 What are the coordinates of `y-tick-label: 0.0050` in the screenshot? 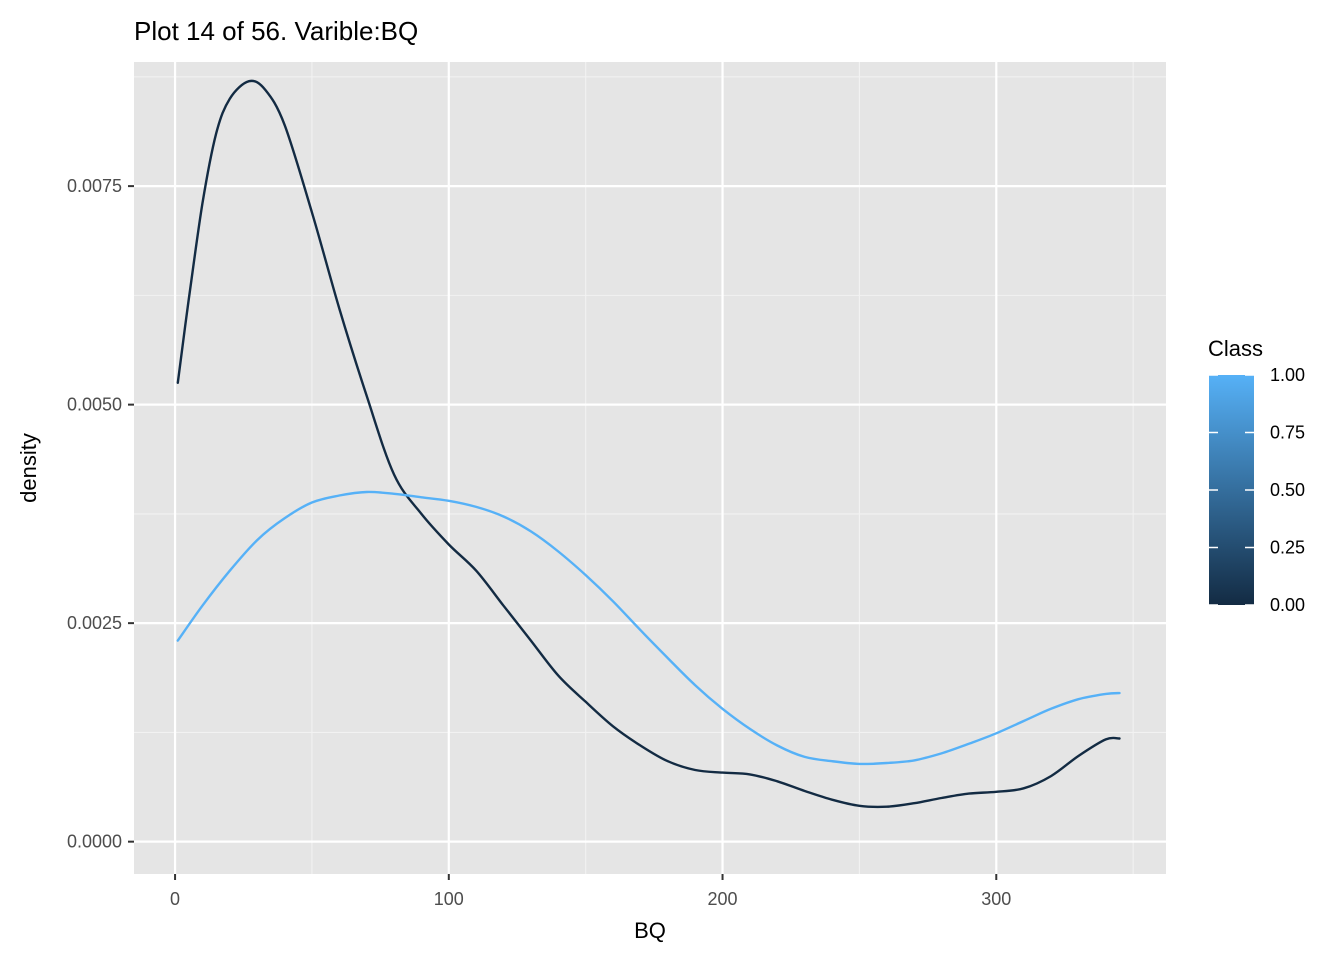 It's located at (94, 405).